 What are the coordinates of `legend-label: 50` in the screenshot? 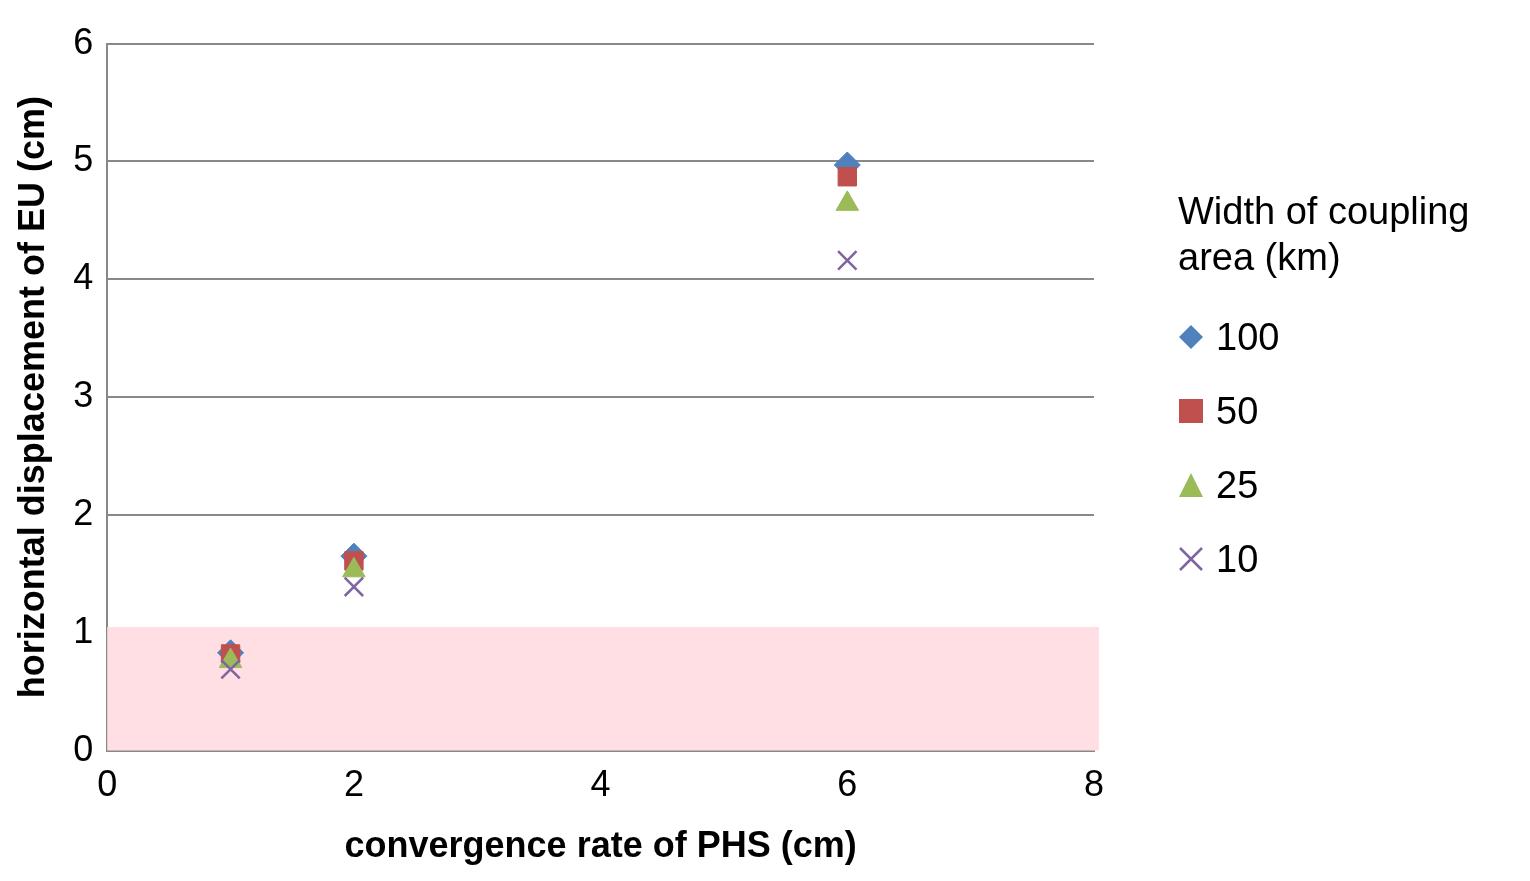 It's located at (1237, 411).